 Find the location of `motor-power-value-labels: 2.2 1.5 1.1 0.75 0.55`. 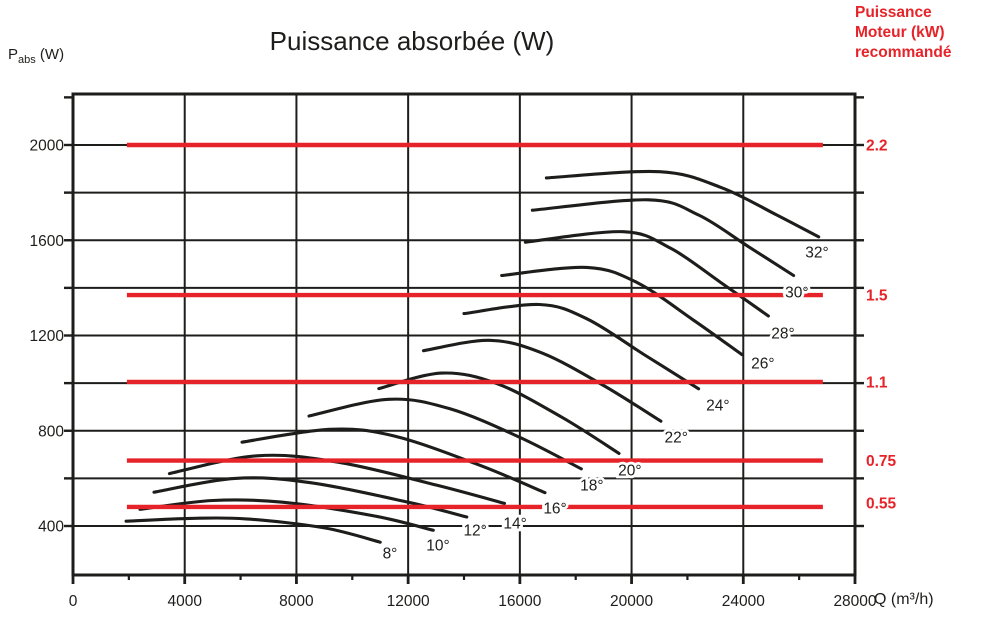

motor-power-value-labels: 2.2 1.5 1.1 0.75 0.55 is located at coordinates (881, 325).